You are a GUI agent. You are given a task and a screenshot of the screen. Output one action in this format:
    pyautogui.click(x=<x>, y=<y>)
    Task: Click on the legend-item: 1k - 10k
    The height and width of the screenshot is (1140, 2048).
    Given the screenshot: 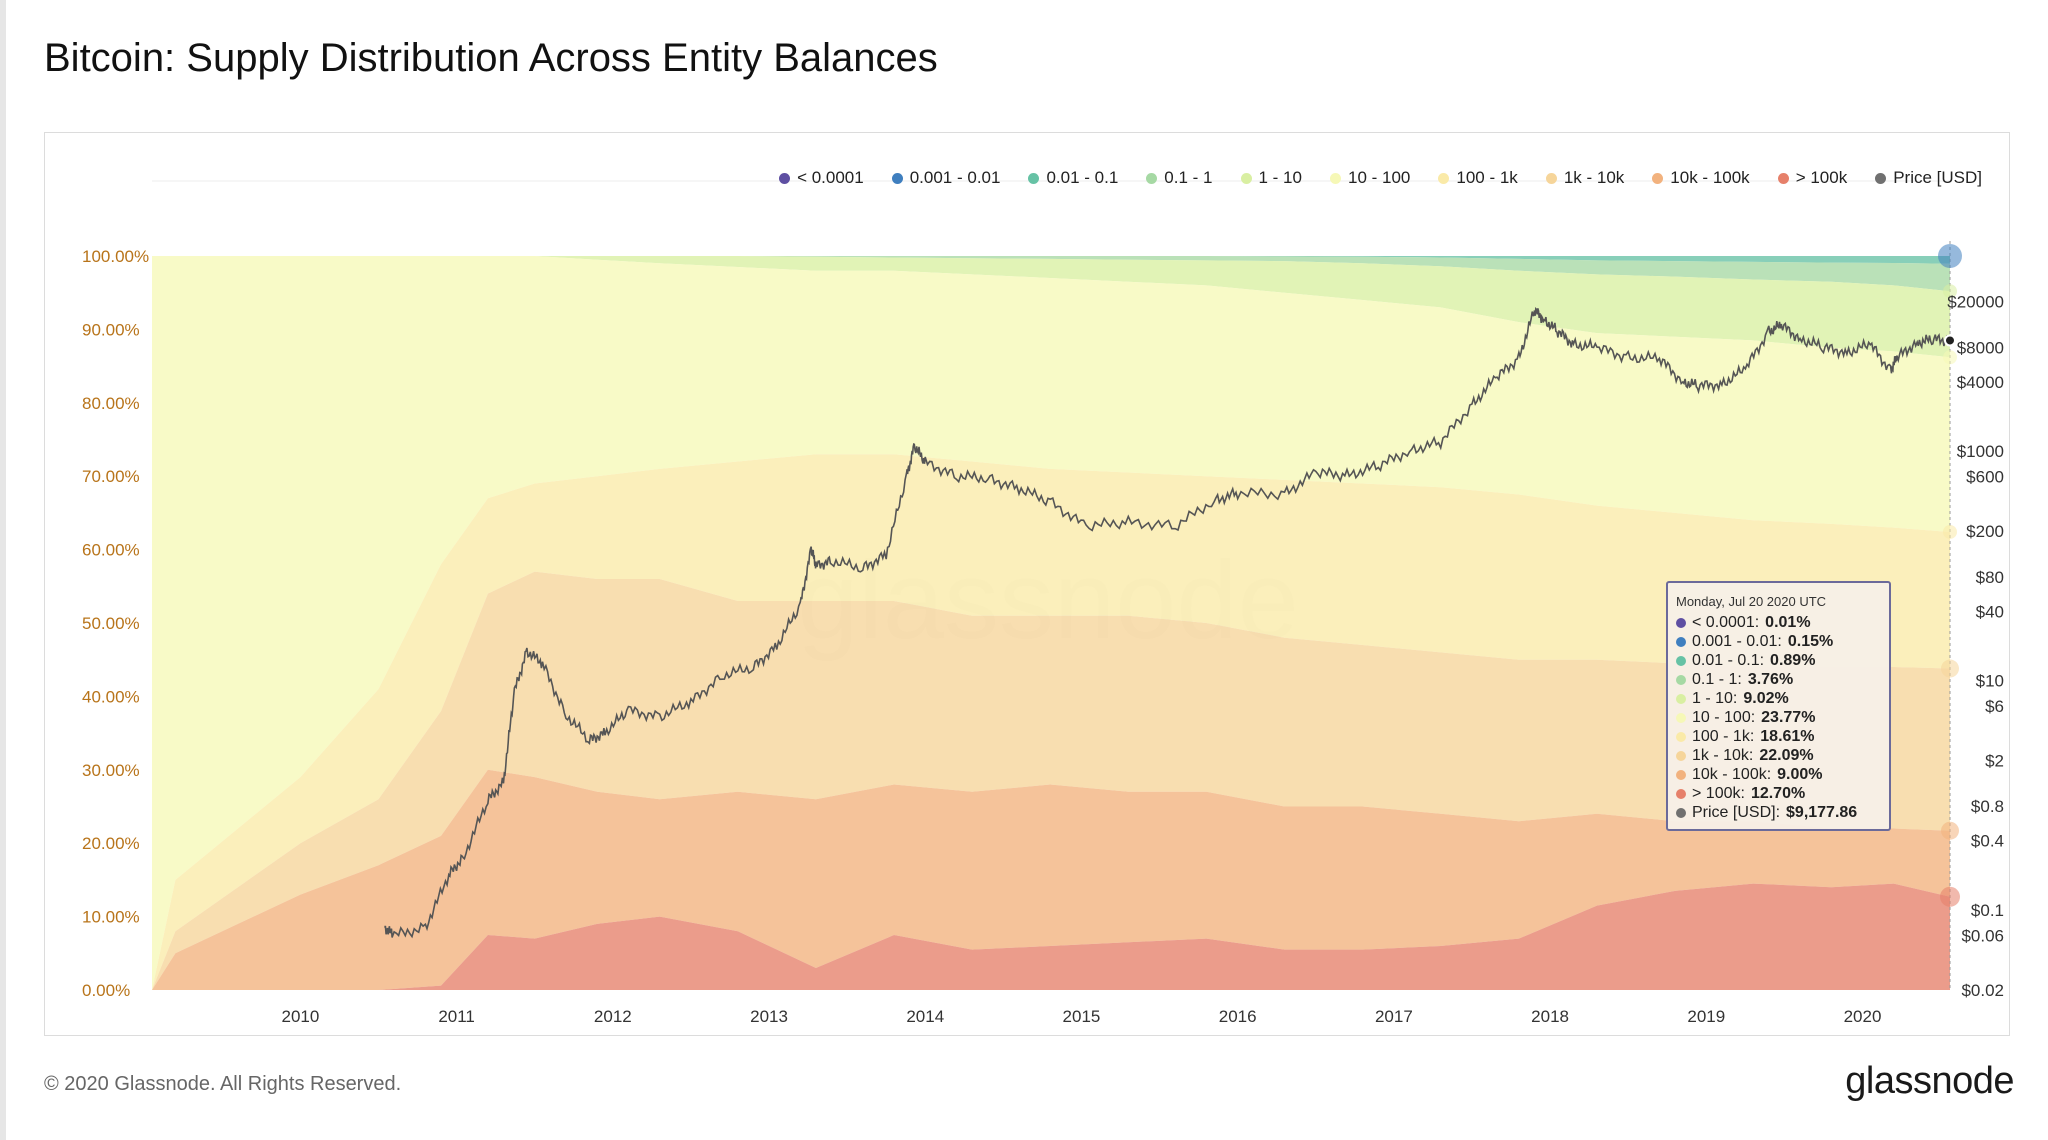 What is the action you would take?
    pyautogui.click(x=1585, y=178)
    